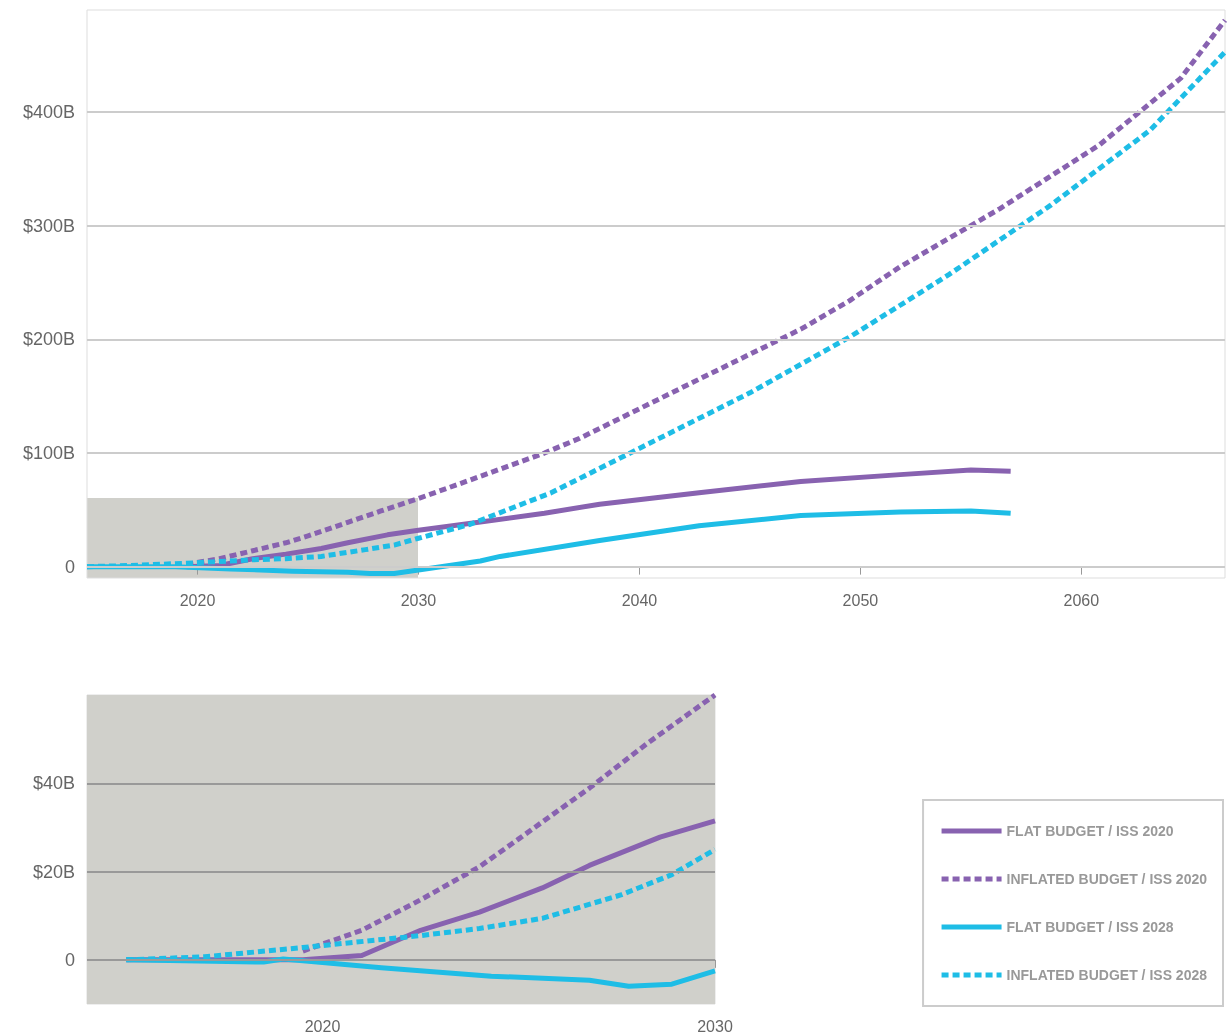 The width and height of the screenshot is (1231, 1036). Describe the element at coordinates (1107, 879) in the screenshot. I see `legend-label: INFLATED BUDGET / ISS 2020` at that location.